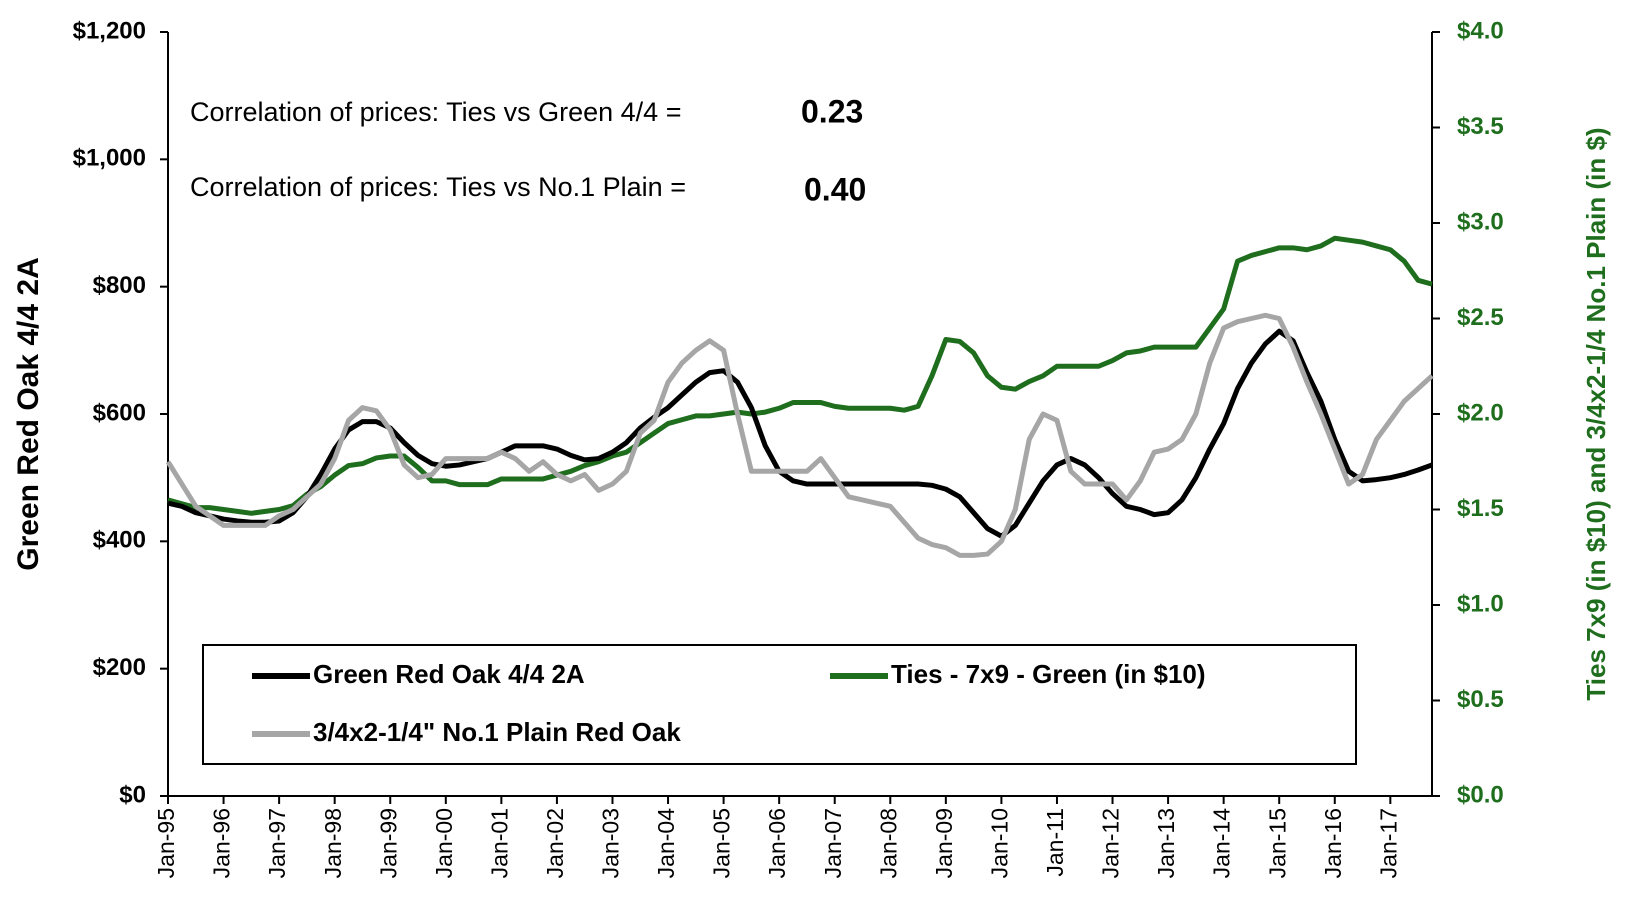 This screenshot has width=1648, height=923. What do you see at coordinates (779, 704) in the screenshot?
I see `legend-box` at bounding box center [779, 704].